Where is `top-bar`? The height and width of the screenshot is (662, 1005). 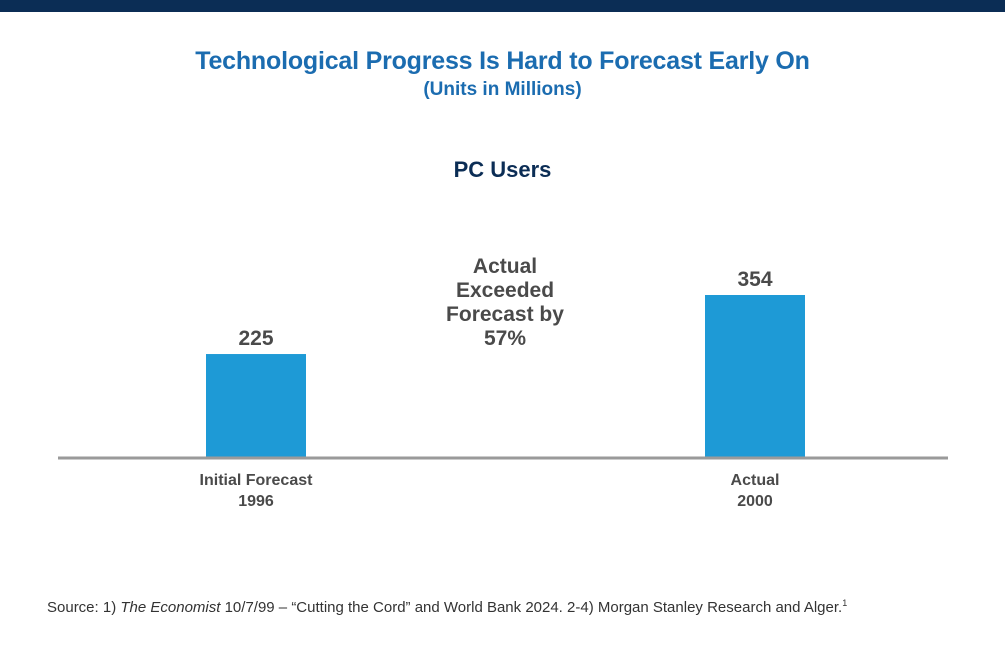
top-bar is located at coordinates (502, 6).